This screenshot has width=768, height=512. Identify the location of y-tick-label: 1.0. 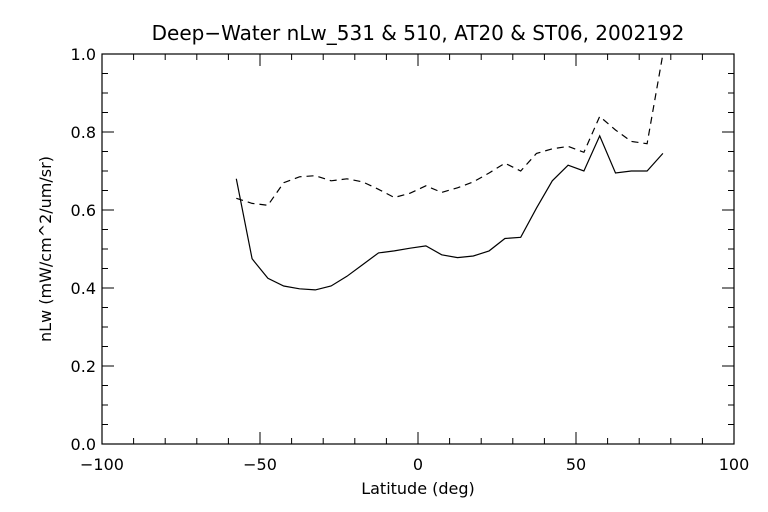
(83, 54).